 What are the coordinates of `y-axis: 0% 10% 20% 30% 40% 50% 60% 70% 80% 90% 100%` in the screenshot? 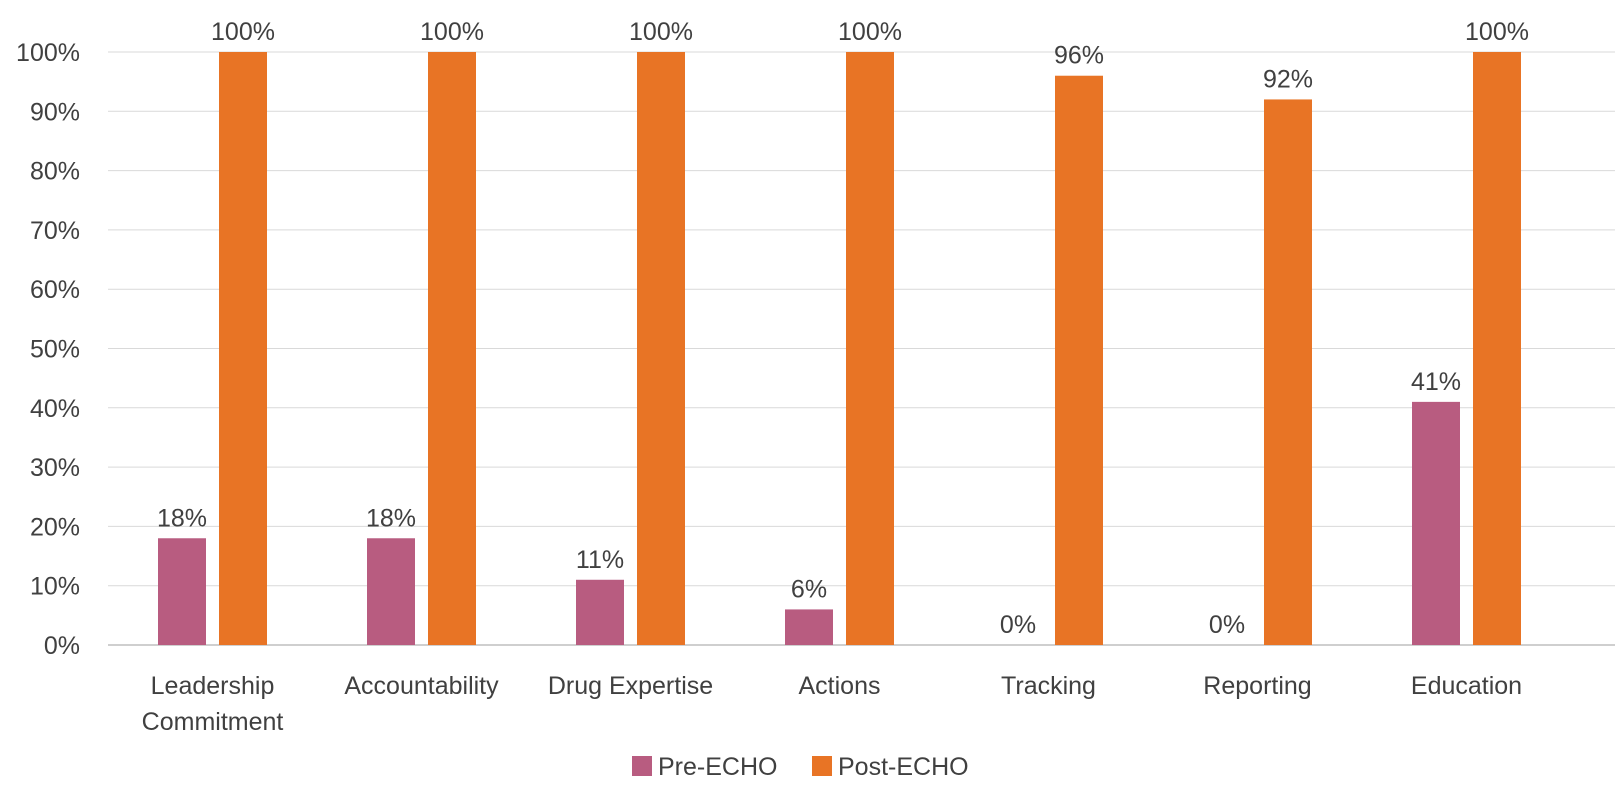 It's located at (48, 349).